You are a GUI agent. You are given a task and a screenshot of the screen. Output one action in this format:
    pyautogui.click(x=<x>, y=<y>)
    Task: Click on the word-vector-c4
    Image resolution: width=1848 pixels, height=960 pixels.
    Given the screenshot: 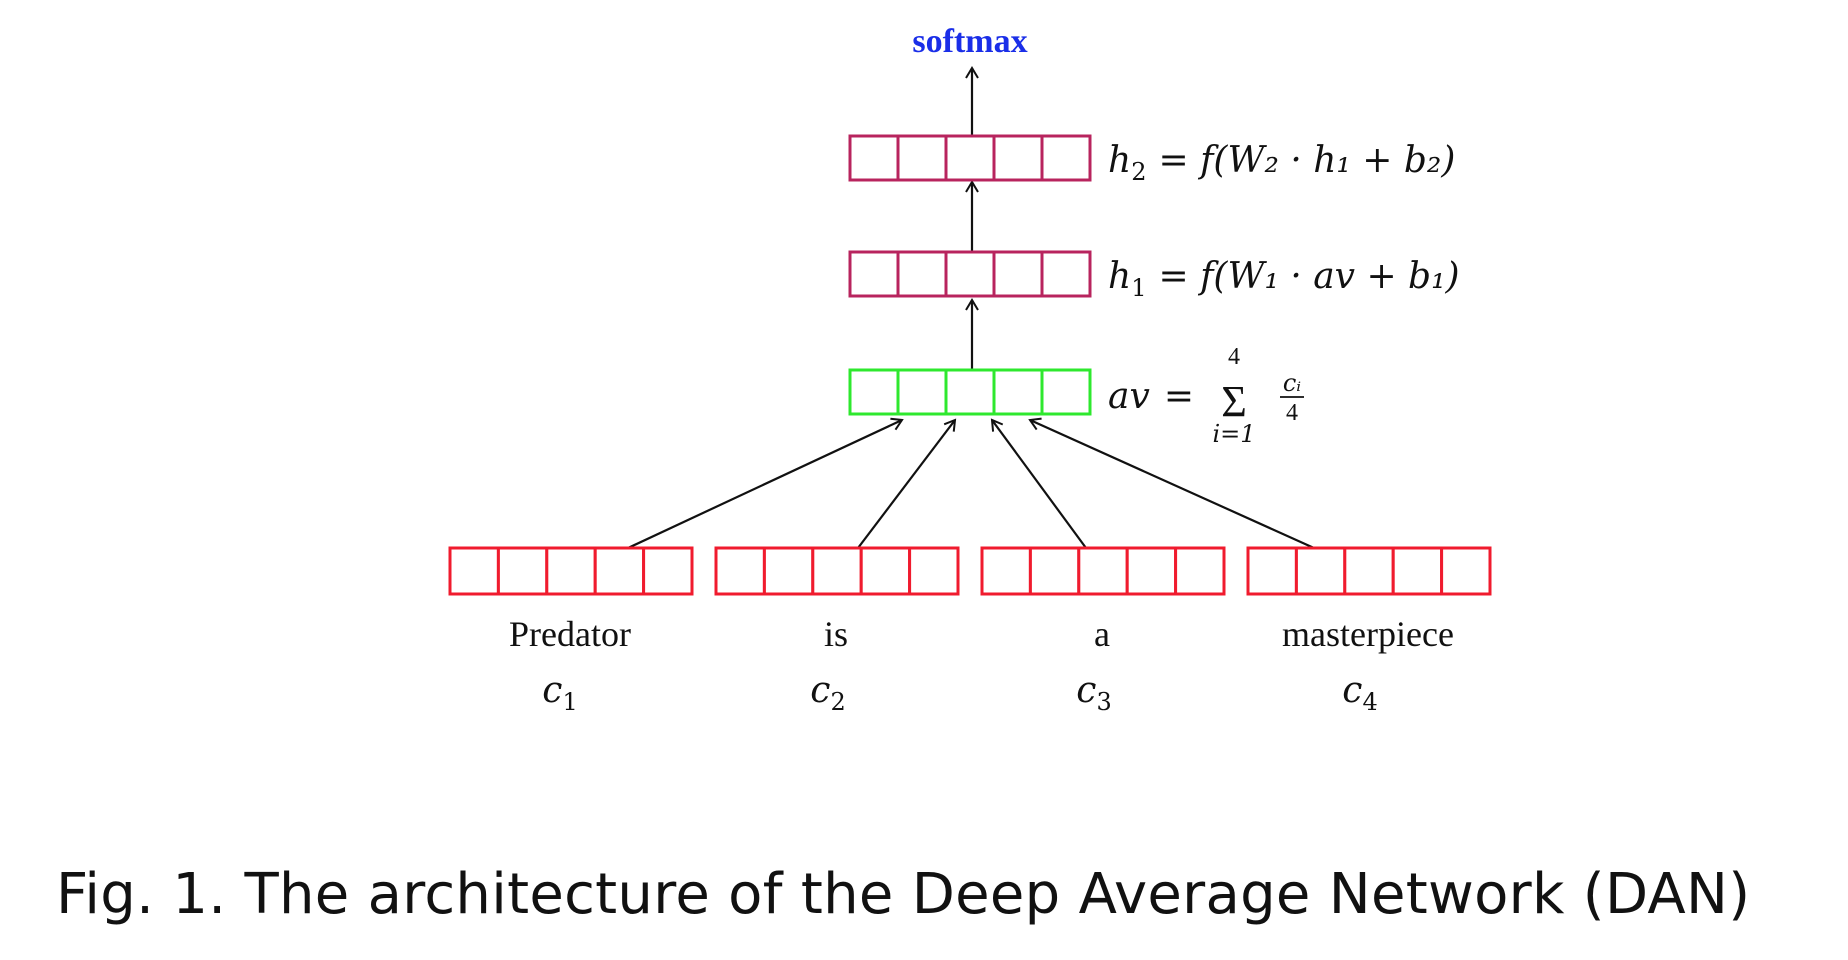 What is the action you would take?
    pyautogui.click(x=1369, y=571)
    